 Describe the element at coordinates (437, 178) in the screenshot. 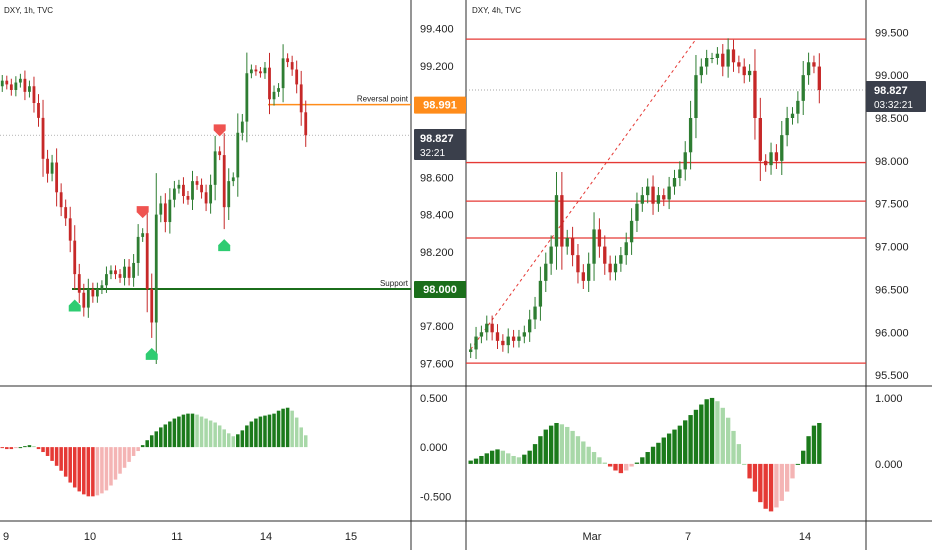

I see `left-y-tick: 98.600` at that location.